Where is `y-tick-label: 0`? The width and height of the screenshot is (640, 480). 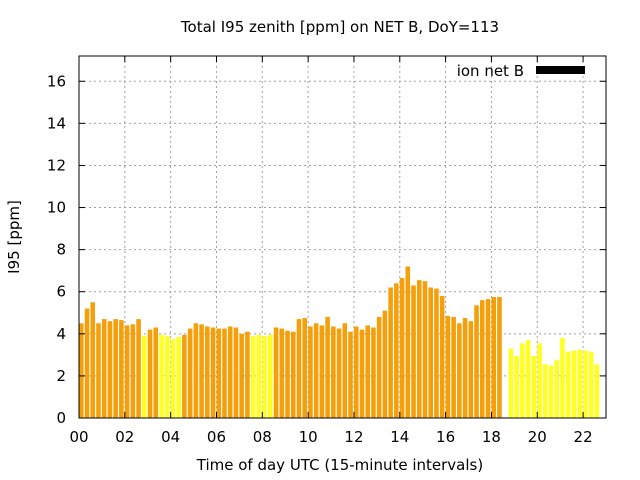 y-tick-label: 0 is located at coordinates (61, 418).